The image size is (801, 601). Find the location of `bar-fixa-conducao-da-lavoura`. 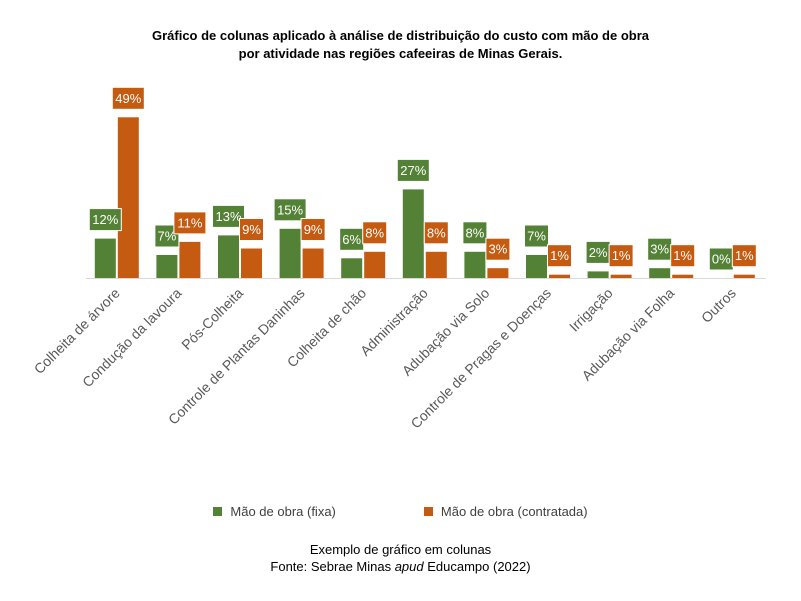

bar-fixa-conducao-da-lavoura is located at coordinates (167, 266).